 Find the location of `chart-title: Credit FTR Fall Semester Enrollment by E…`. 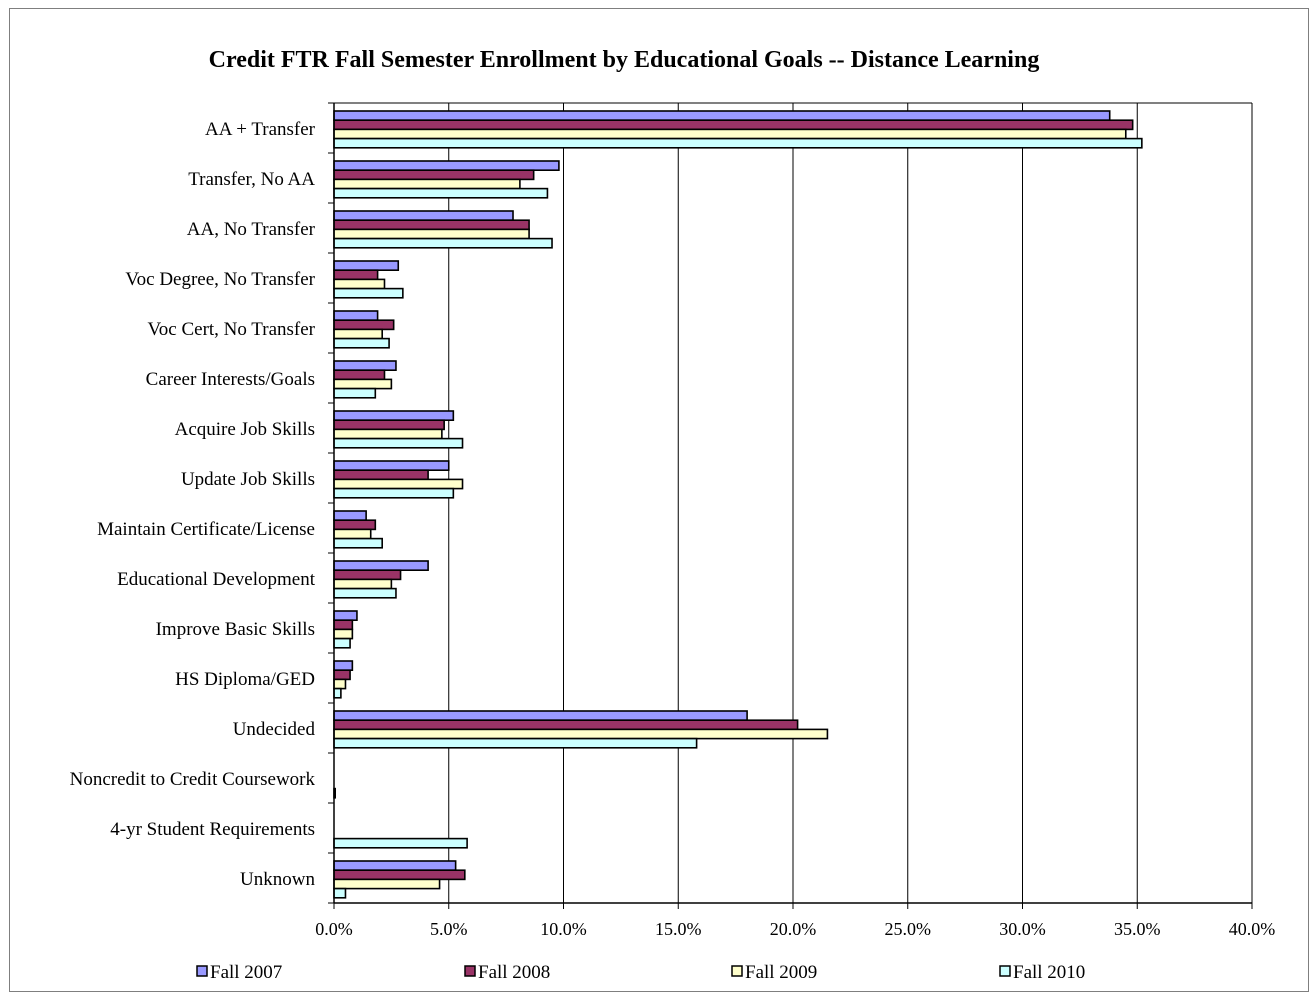

chart-title: Credit FTR Fall Semester Enrollment by E… is located at coordinates (624, 60).